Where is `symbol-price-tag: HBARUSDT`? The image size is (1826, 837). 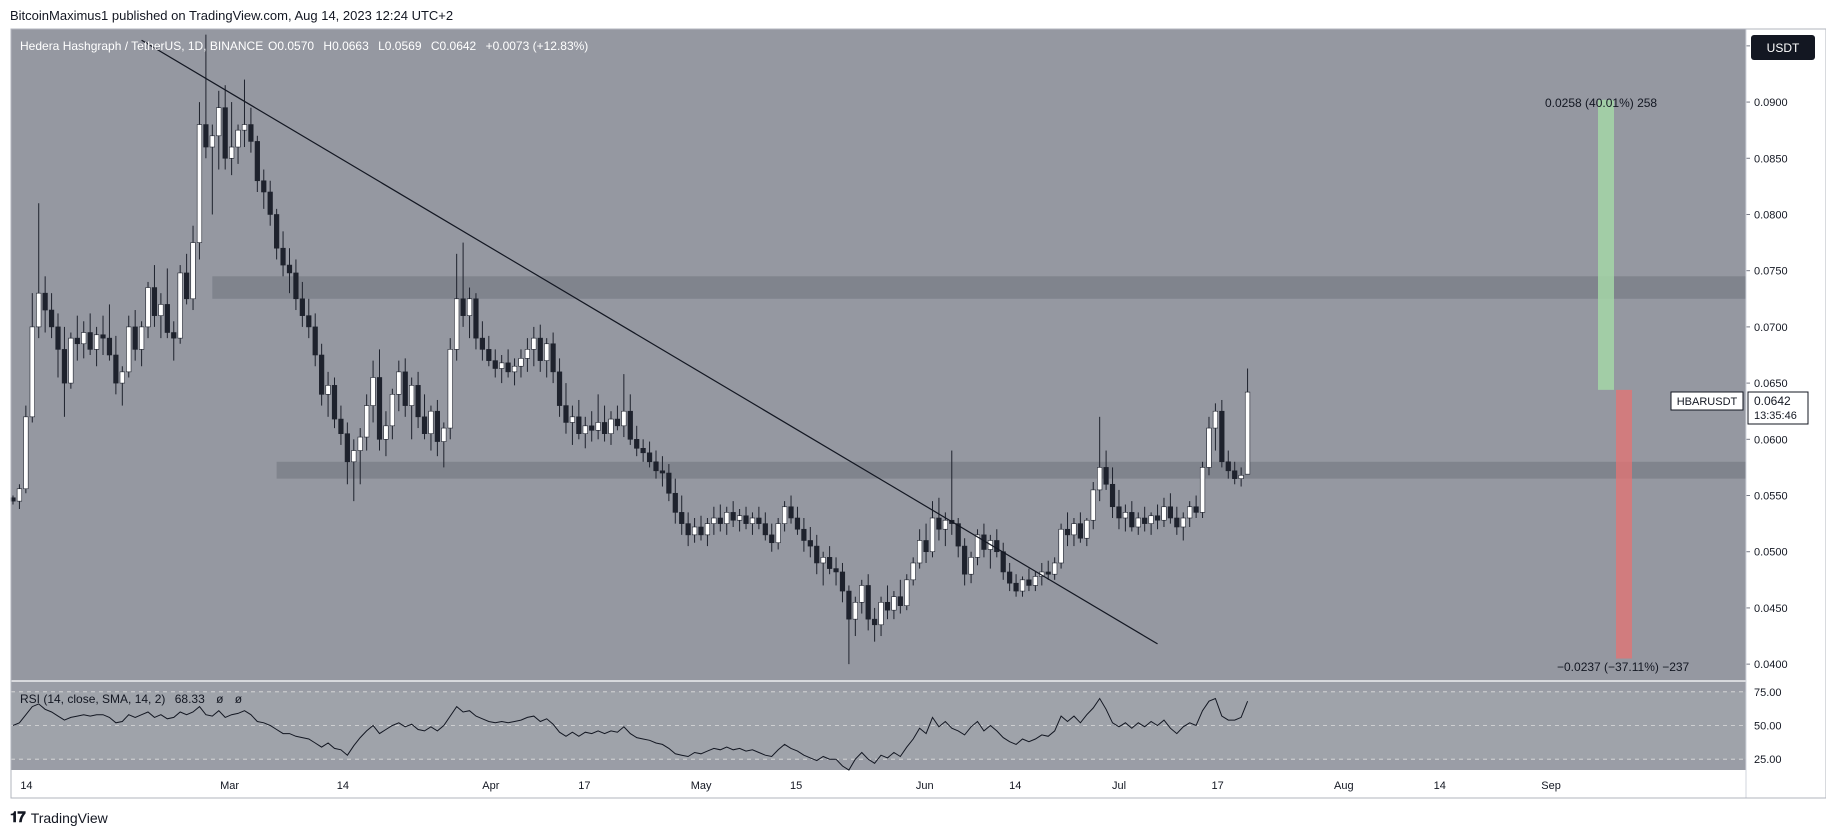
symbol-price-tag: HBARUSDT is located at coordinates (1707, 401).